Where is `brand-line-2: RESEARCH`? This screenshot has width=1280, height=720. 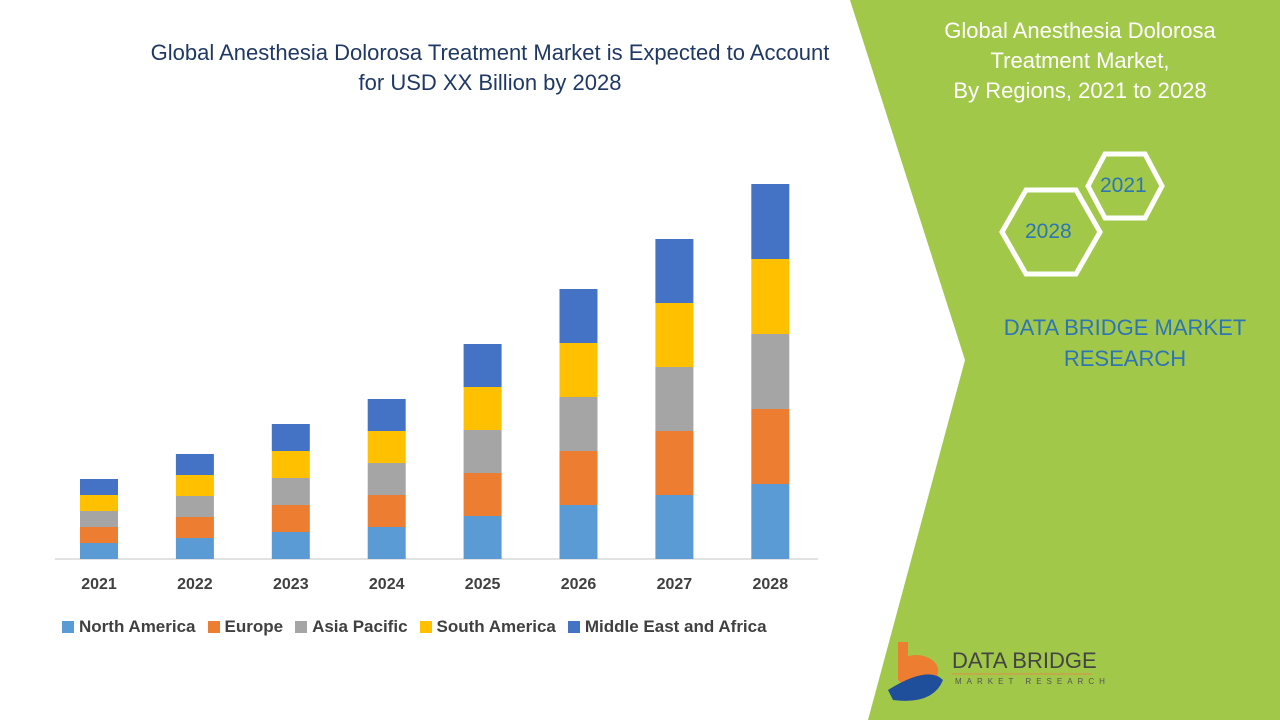 brand-line-2: RESEARCH is located at coordinates (1125, 358).